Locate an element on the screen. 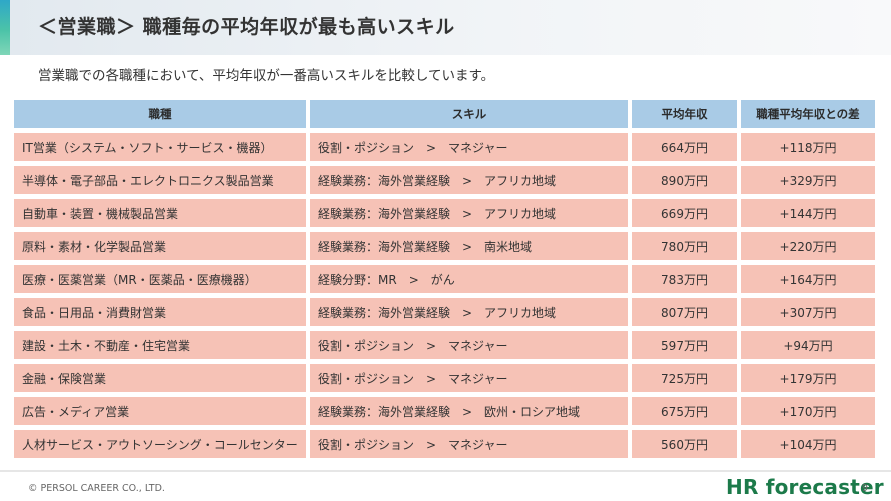 The width and height of the screenshot is (891, 501). job-type-cell: 医療・医薬営業（MR・医薬品・医療機器） is located at coordinates (160, 279).